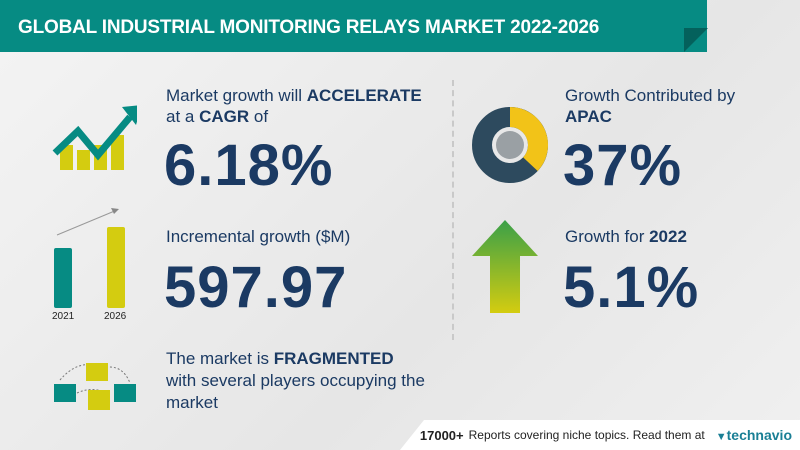 The width and height of the screenshot is (800, 450). Describe the element at coordinates (753, 435) in the screenshot. I see `technavio-logo: ▼technavio` at that location.